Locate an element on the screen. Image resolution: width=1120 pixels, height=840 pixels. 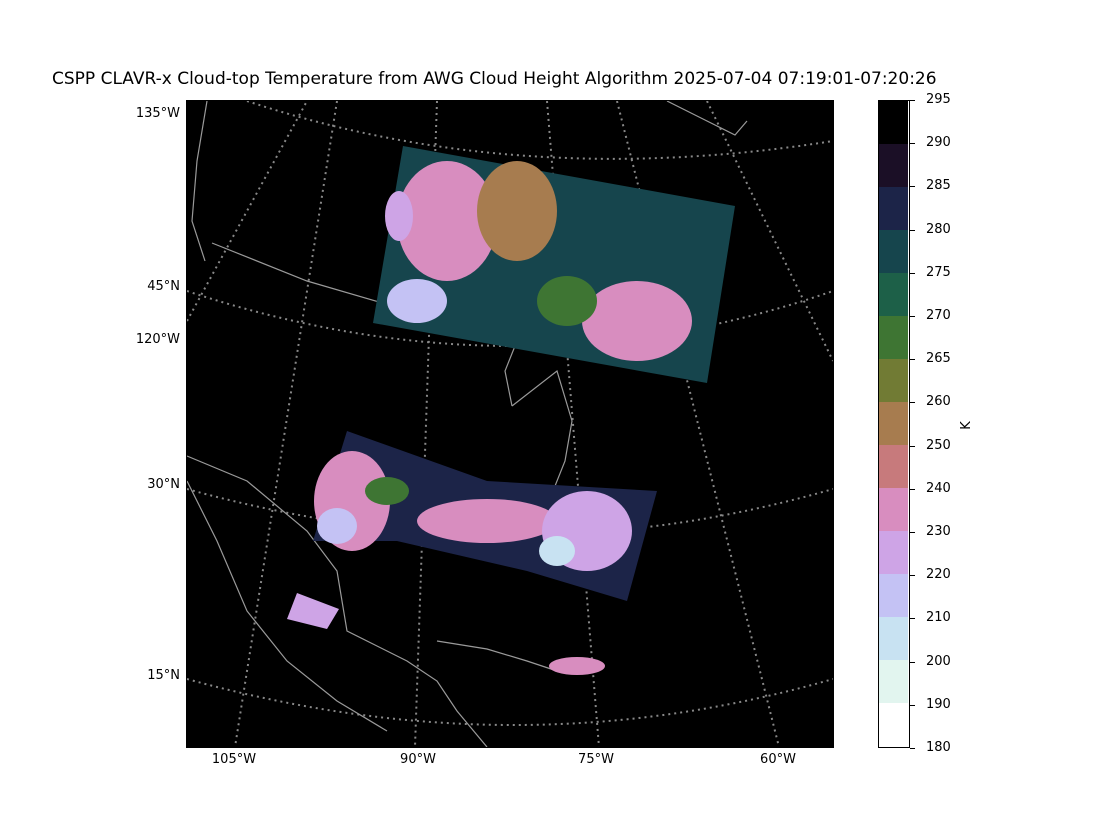
cloud-swath-north is located at coordinates (554, 264).